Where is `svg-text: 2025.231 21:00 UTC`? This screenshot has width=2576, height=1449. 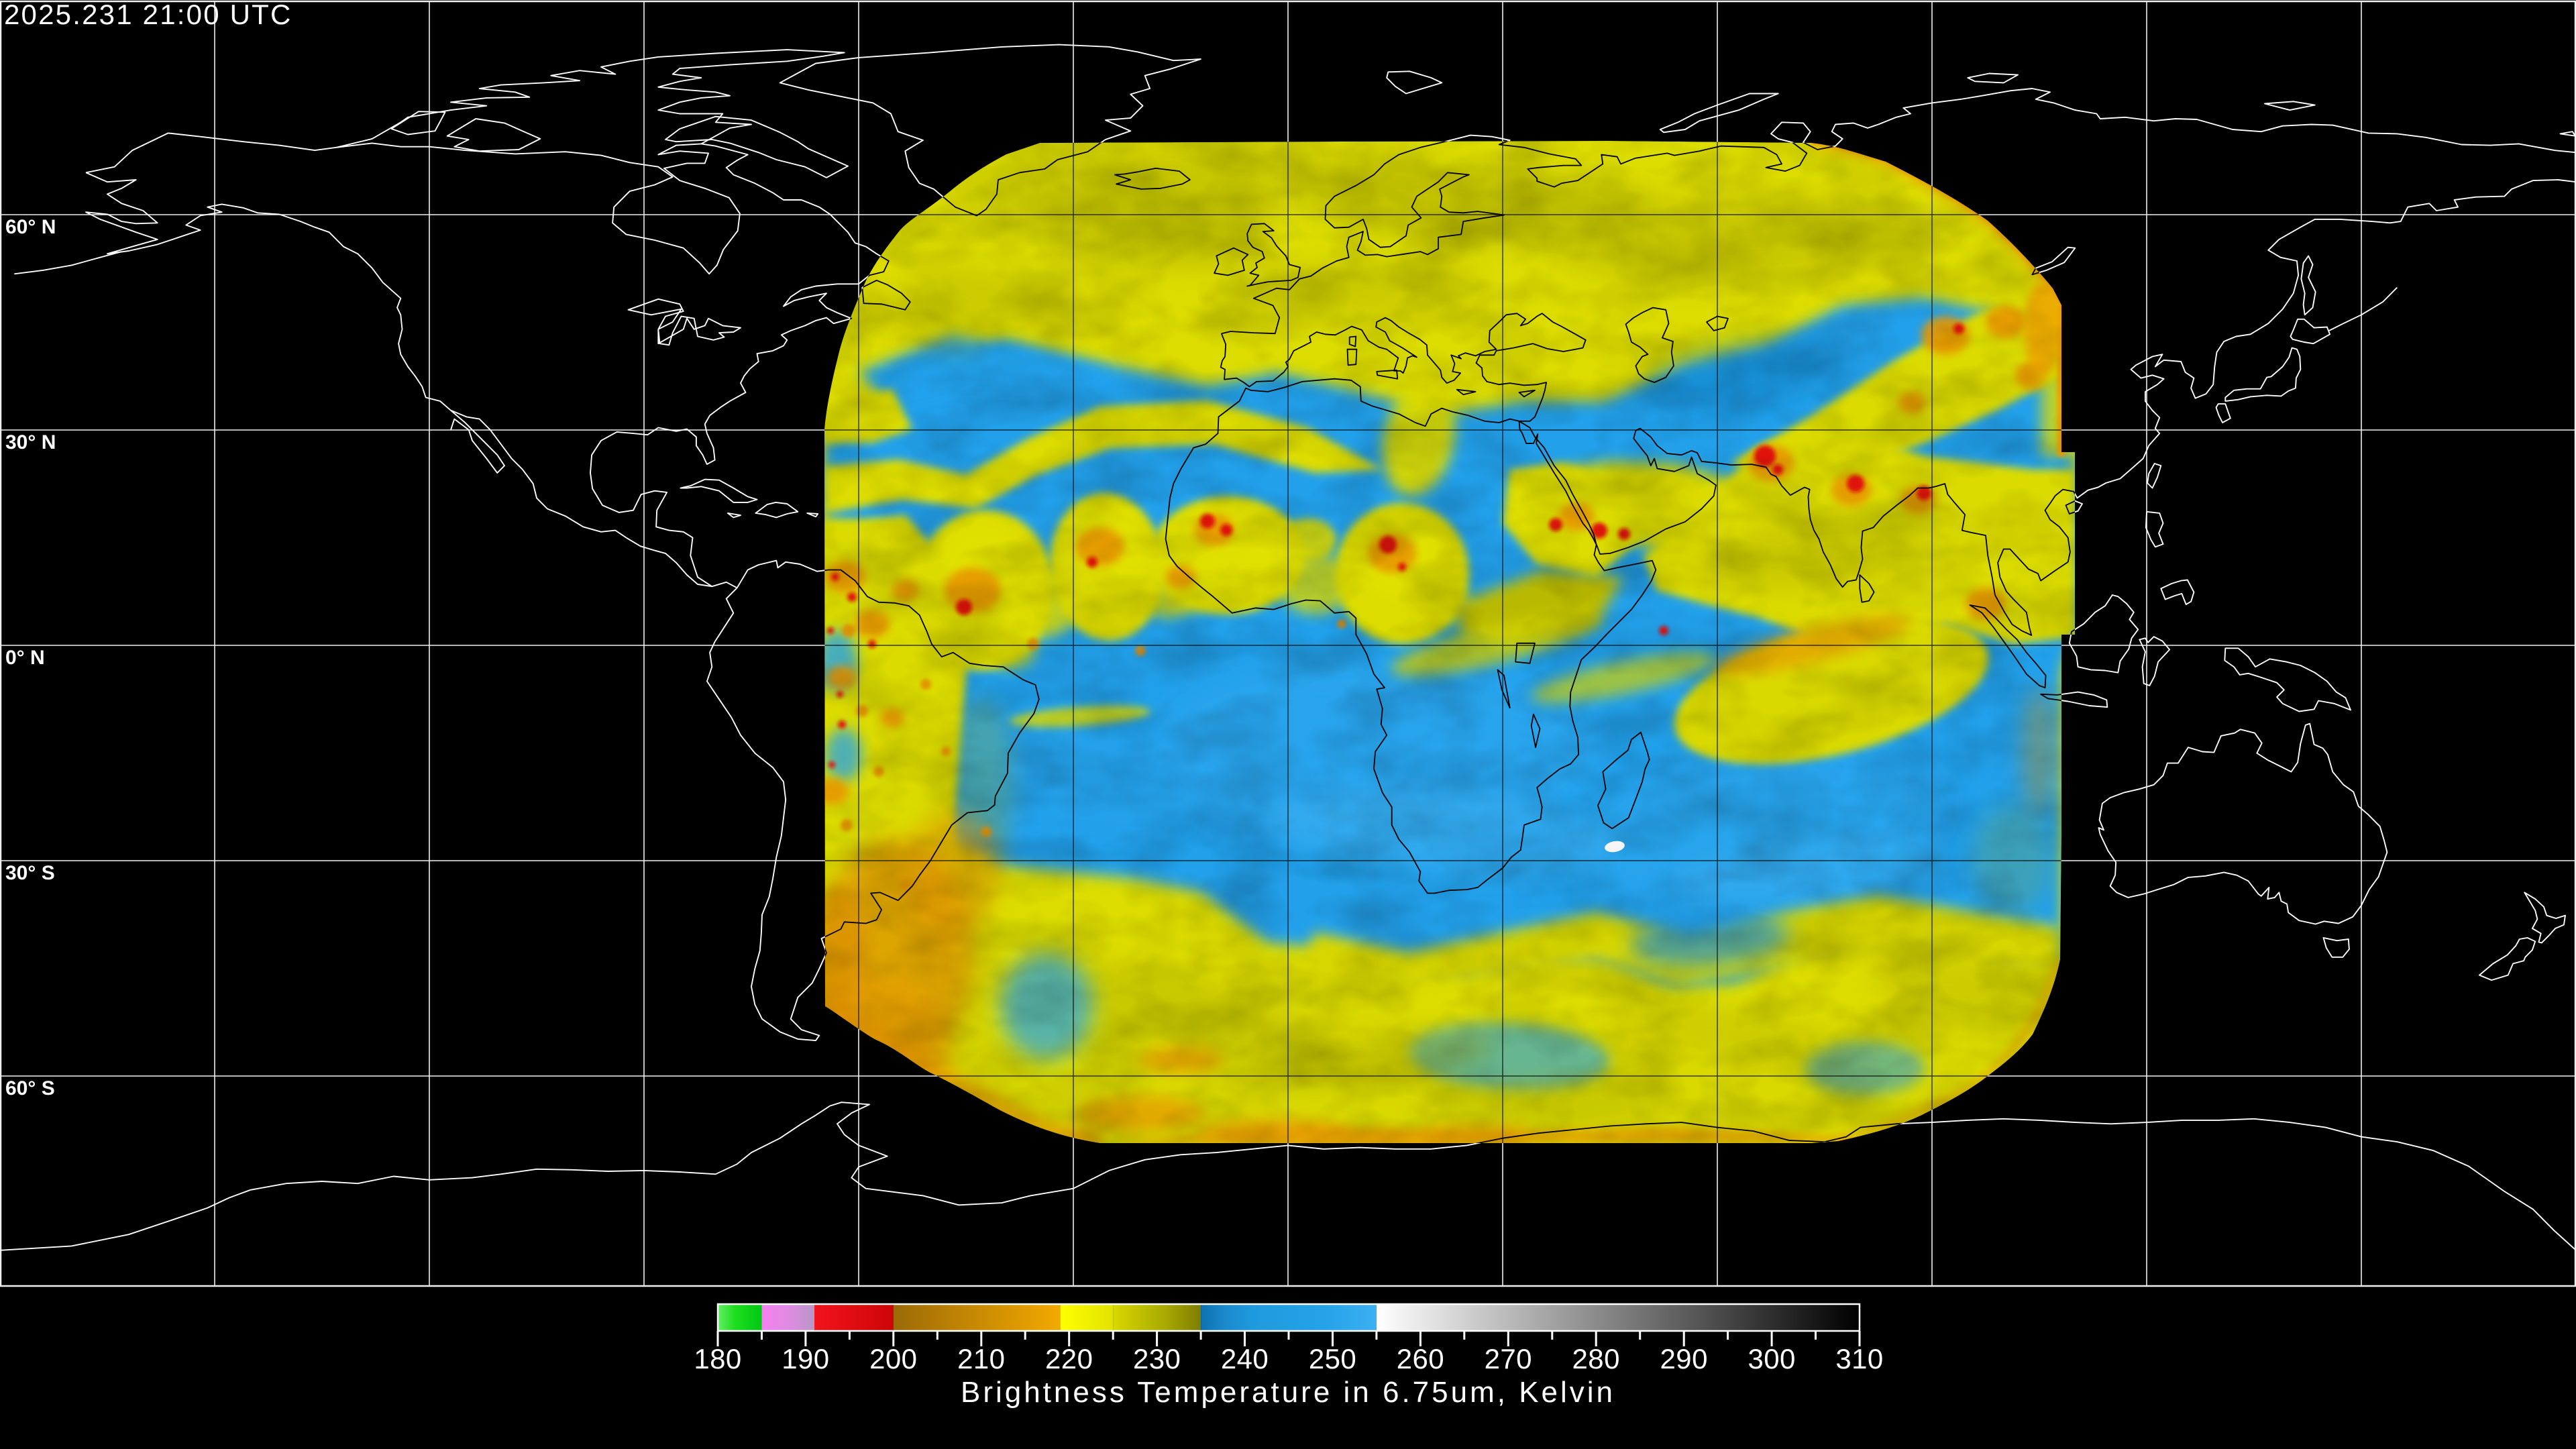 svg-text: 2025.231 21:00 UTC is located at coordinates (148, 15).